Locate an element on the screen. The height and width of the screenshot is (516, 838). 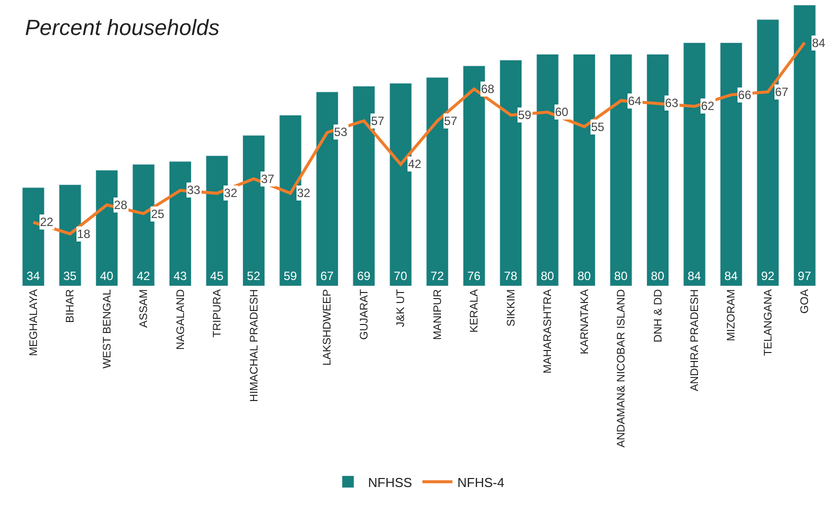
data-label: 68 is located at coordinates (488, 89).